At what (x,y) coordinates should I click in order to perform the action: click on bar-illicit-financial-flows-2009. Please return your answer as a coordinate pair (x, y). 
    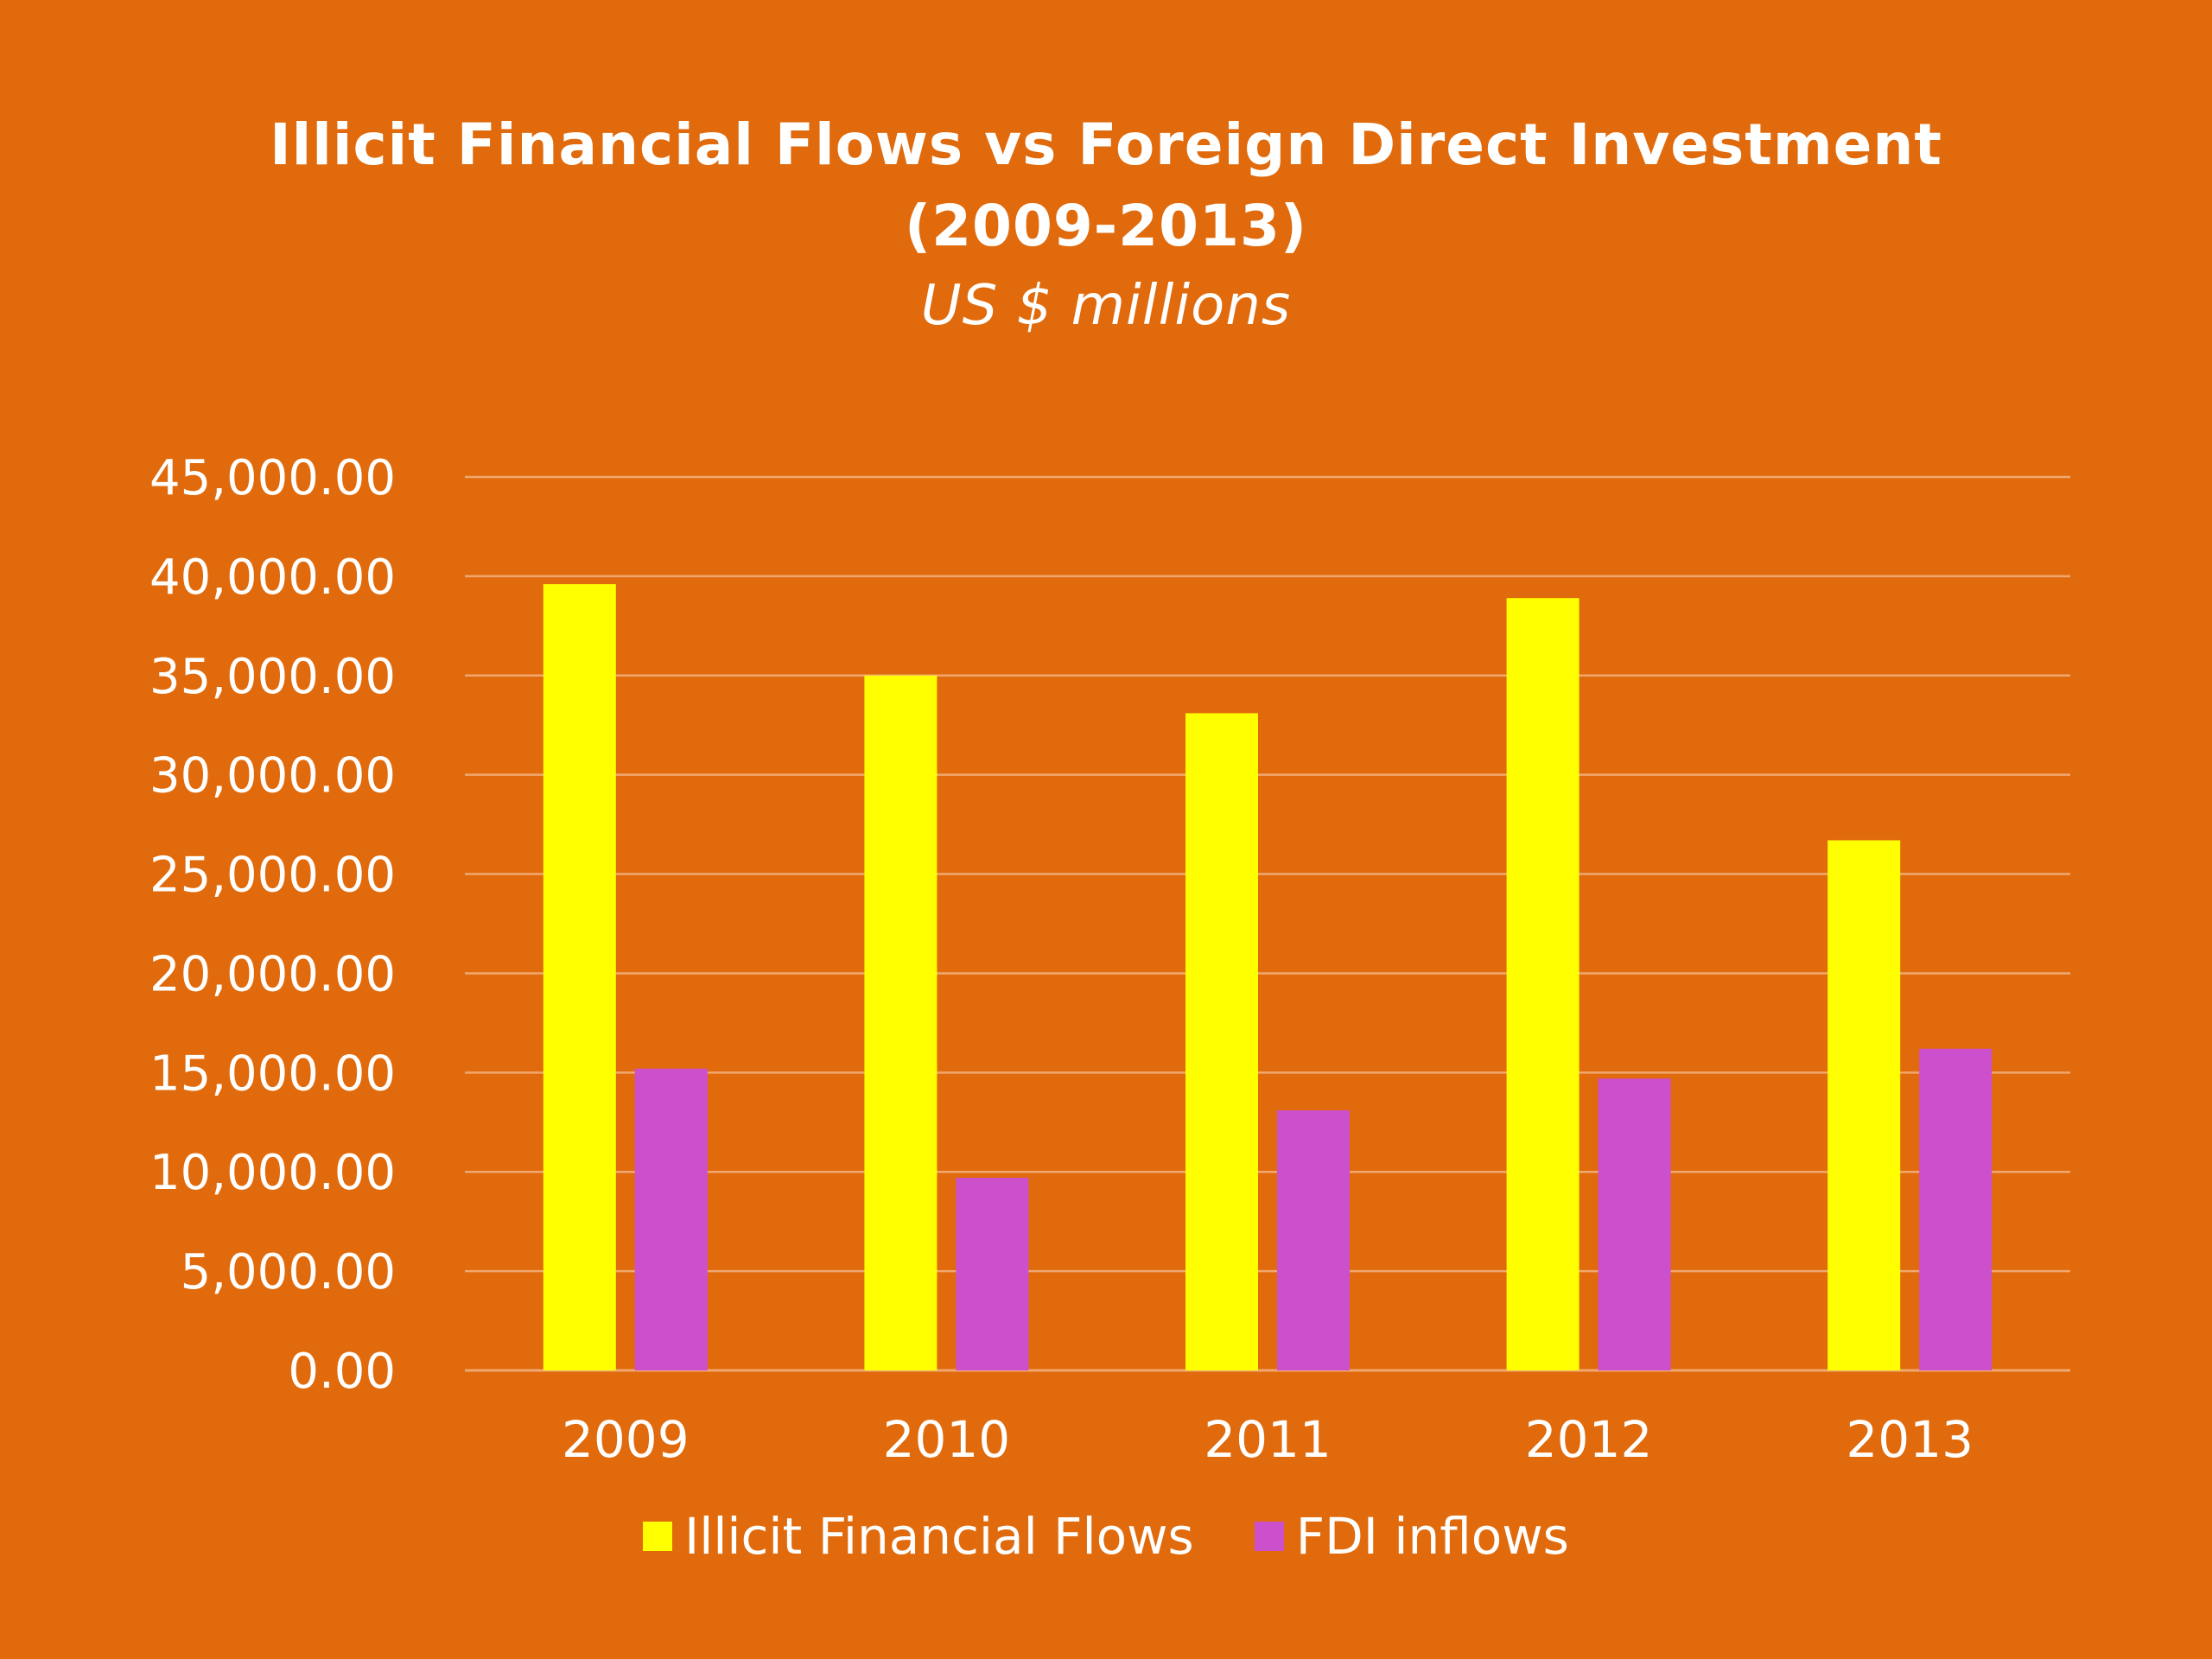
    Looking at the image, I should click on (579, 977).